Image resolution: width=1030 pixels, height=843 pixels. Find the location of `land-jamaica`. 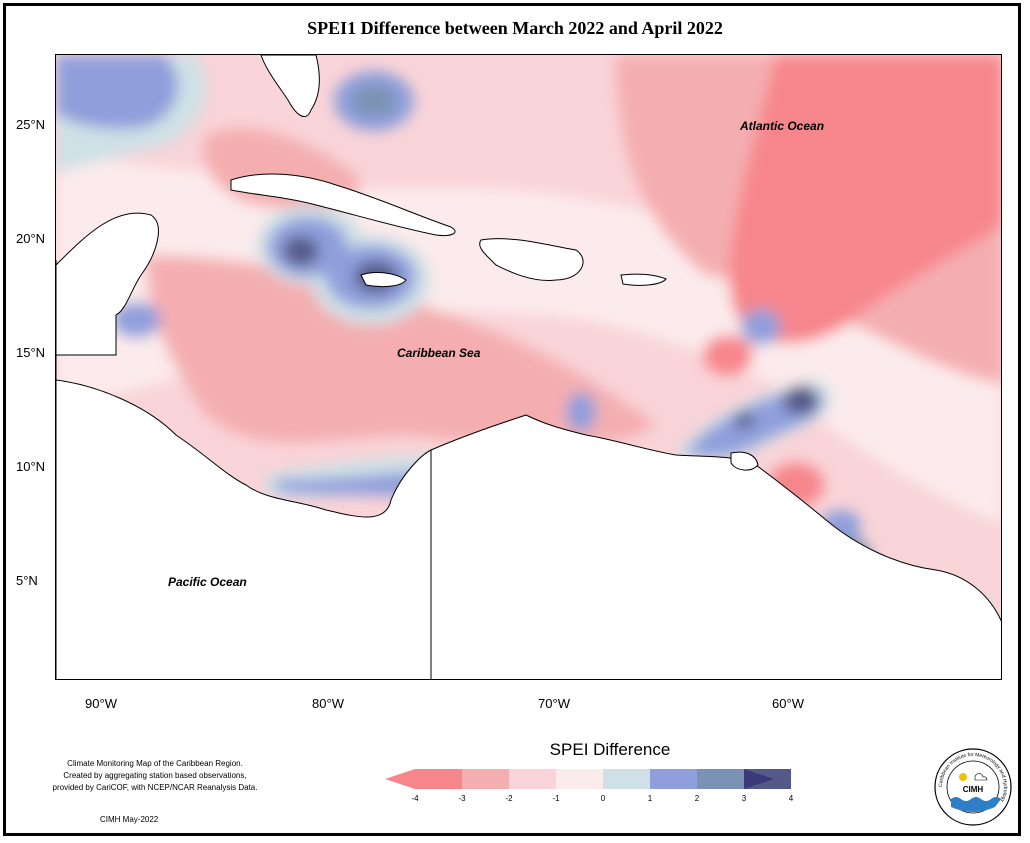

land-jamaica is located at coordinates (383, 280).